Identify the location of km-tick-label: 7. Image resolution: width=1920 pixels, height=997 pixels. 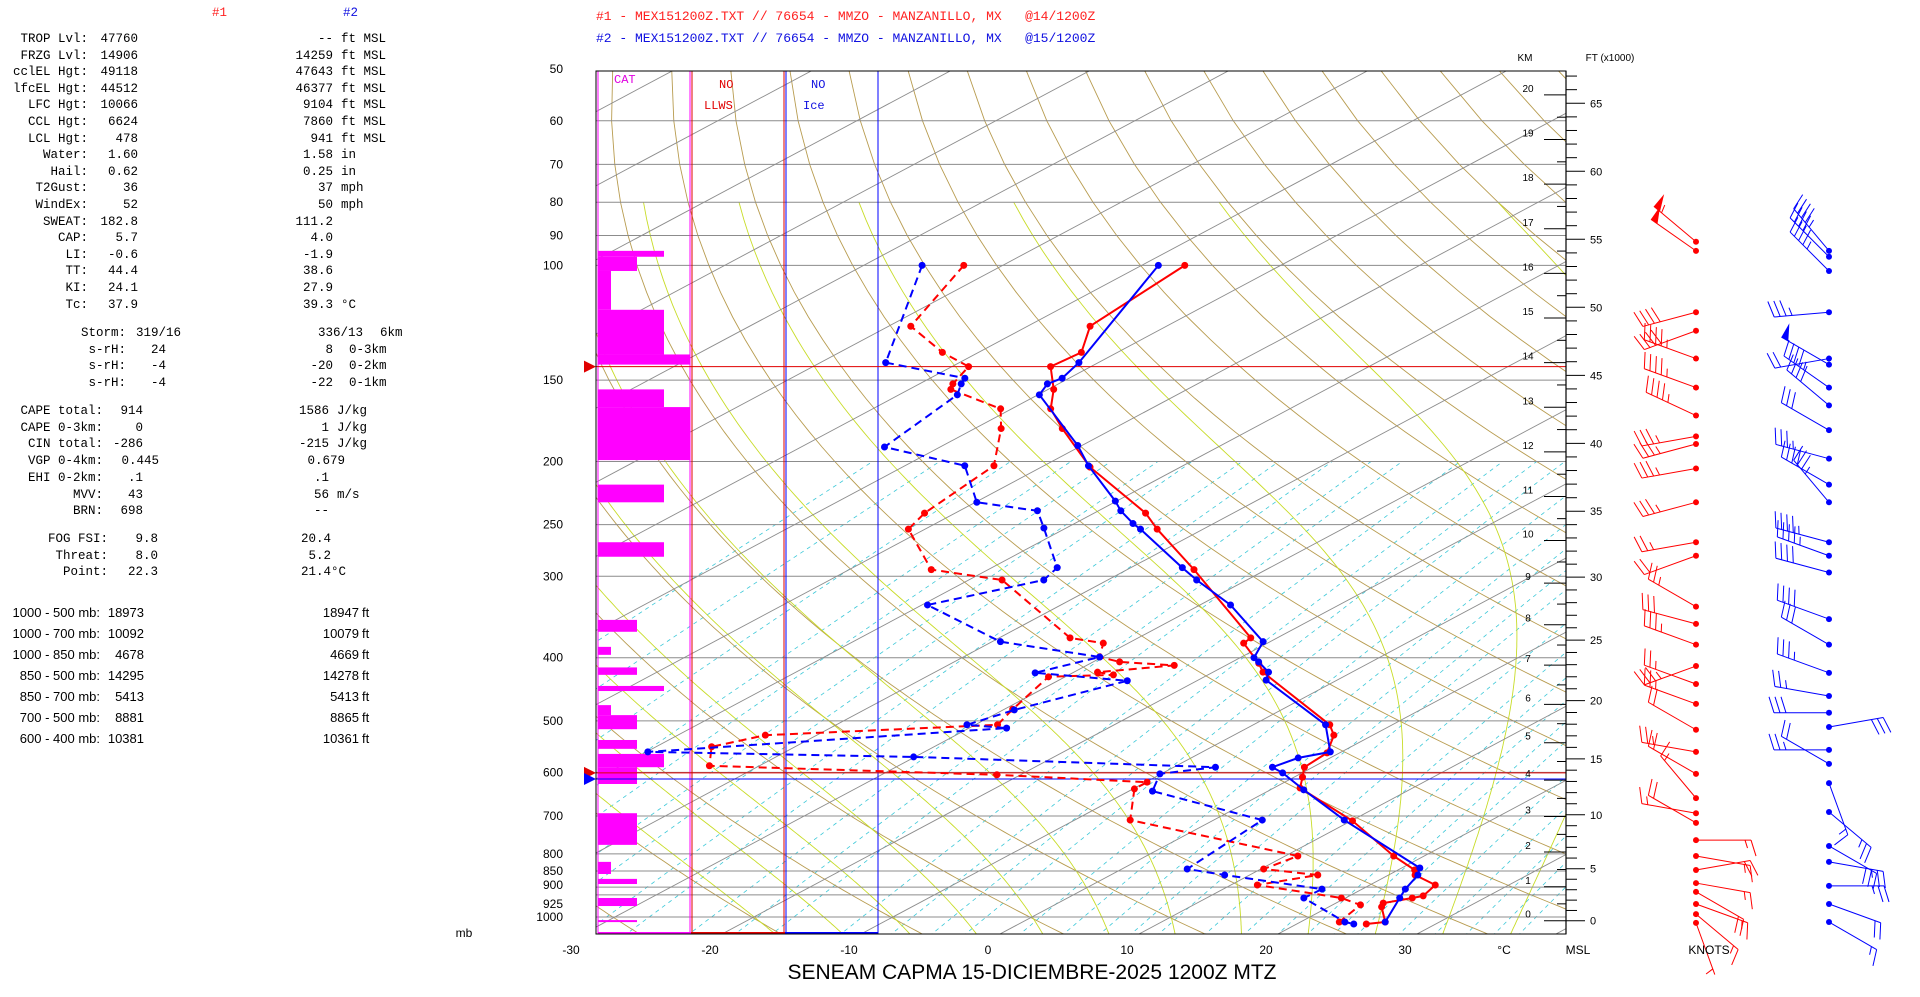
(1528, 659).